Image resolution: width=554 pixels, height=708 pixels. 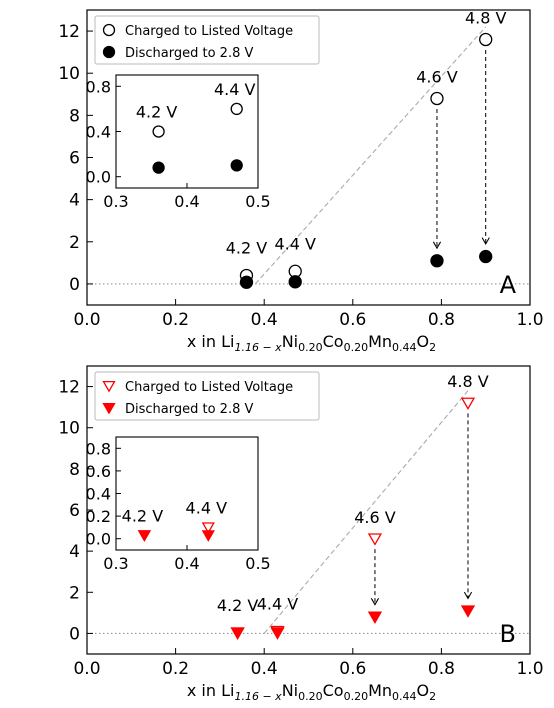 I want to click on panel-letter: A, so click(x=508, y=285).